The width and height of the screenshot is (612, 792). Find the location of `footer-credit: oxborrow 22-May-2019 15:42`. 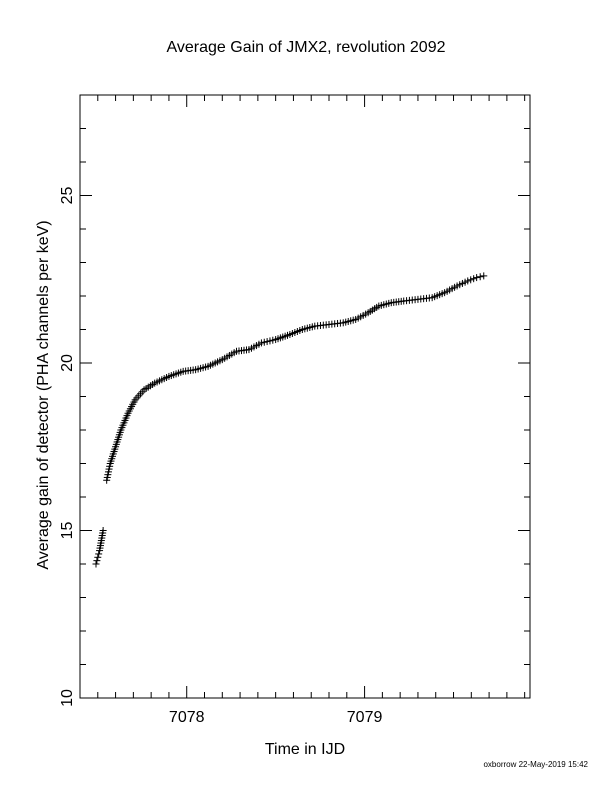

footer-credit: oxborrow 22-May-2019 15:42 is located at coordinates (535, 764).